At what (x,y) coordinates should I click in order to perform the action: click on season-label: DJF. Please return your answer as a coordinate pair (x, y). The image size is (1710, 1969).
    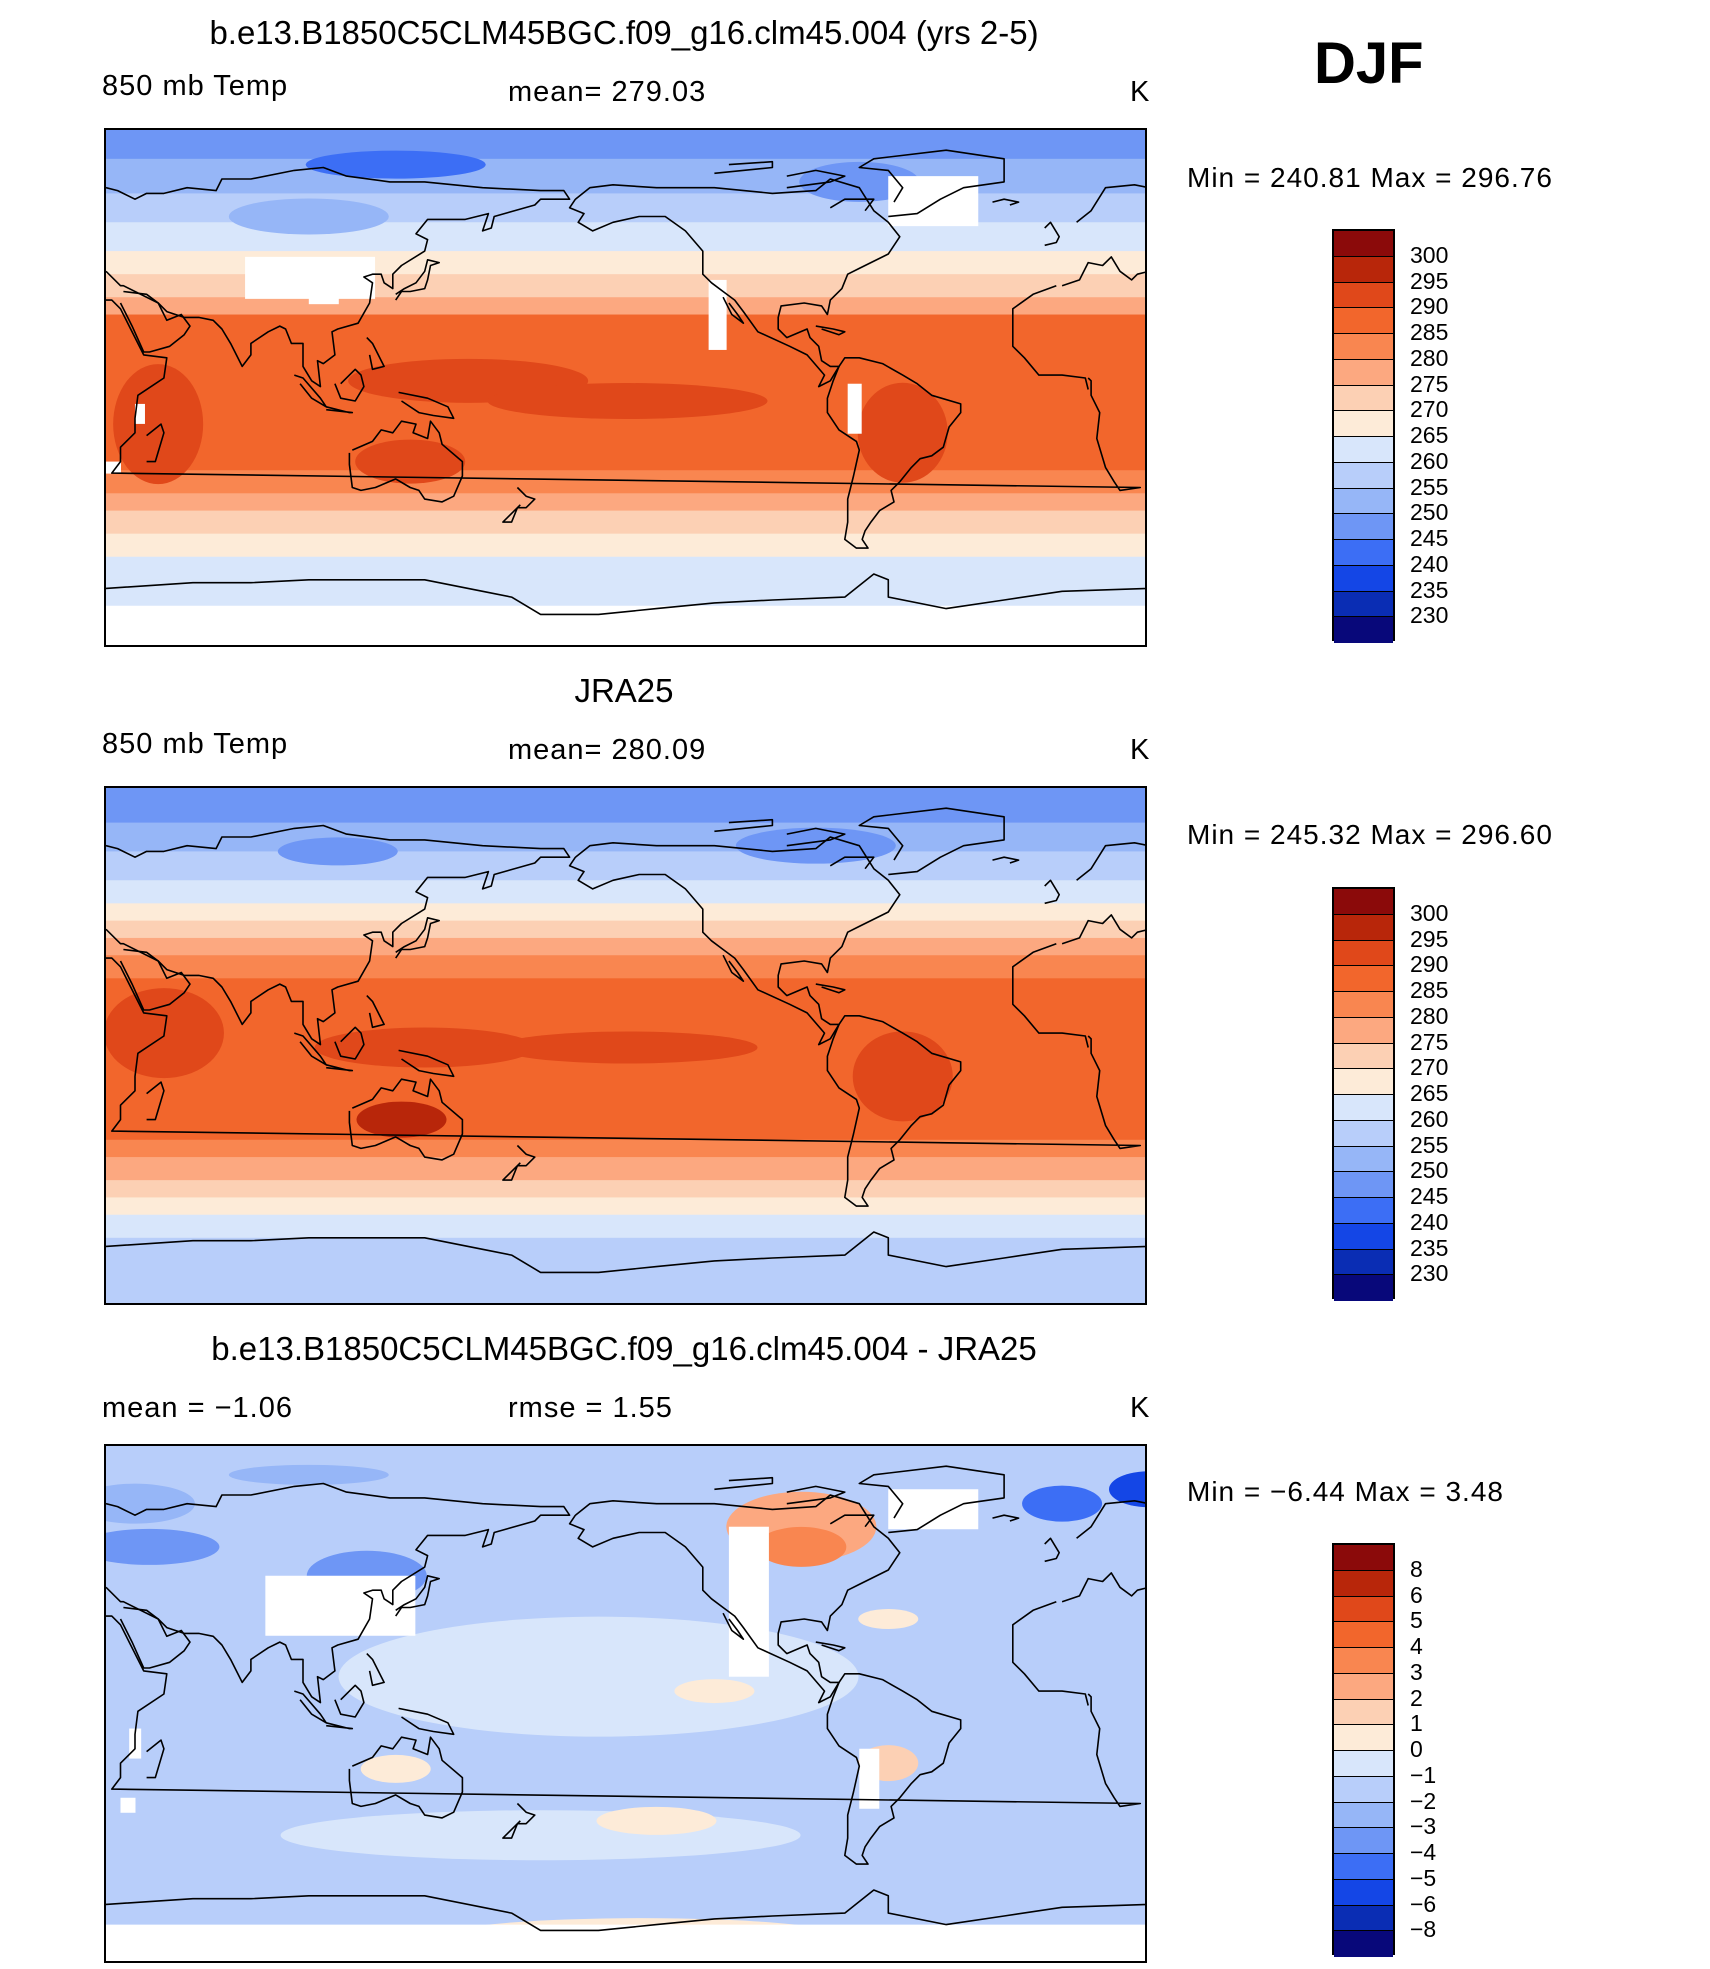
    Looking at the image, I should click on (1369, 63).